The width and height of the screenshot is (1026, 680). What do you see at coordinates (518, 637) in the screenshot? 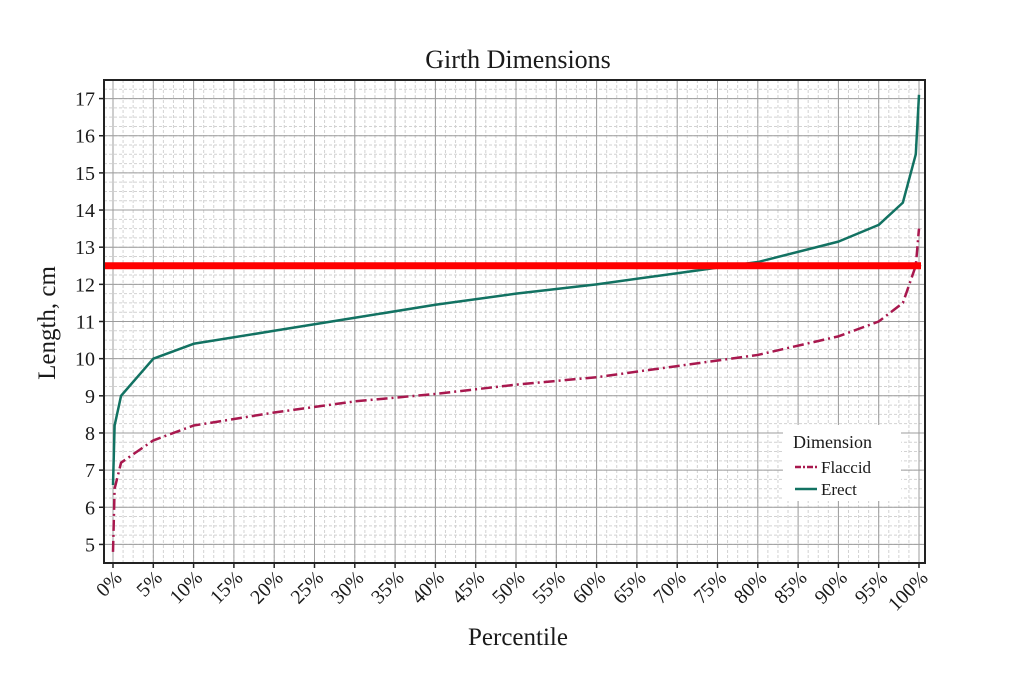
I see `x-axis-label: Percentile` at bounding box center [518, 637].